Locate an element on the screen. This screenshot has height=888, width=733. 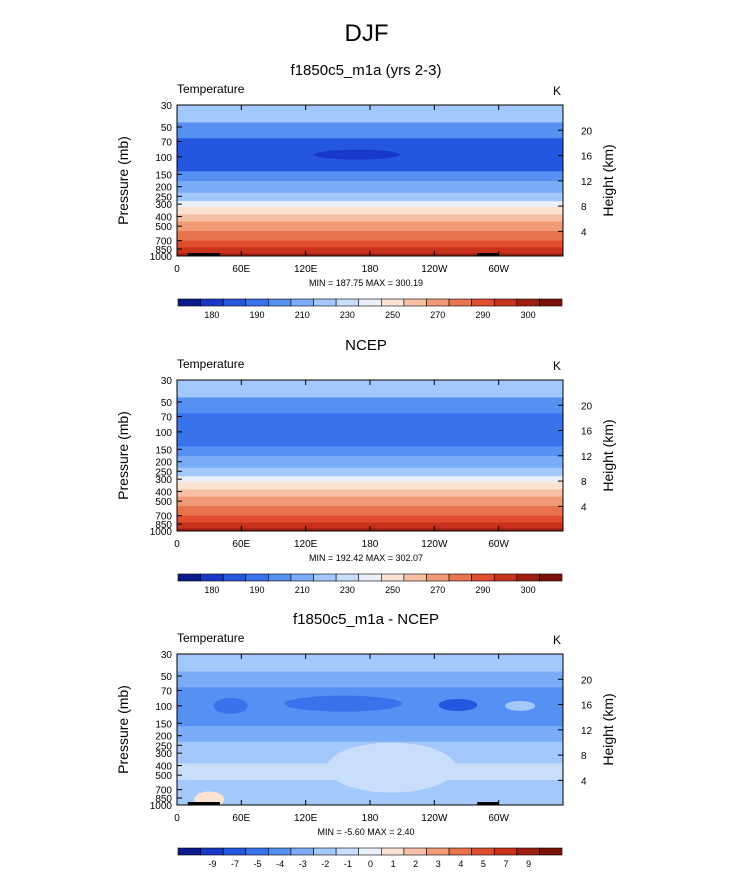
y-tick-label: 250 is located at coordinates (163, 197).